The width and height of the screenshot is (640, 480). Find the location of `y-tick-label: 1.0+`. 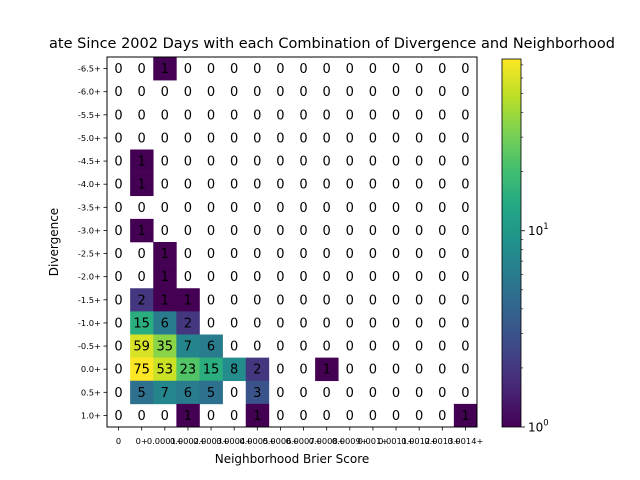

y-tick-label: 1.0+ is located at coordinates (91, 415).